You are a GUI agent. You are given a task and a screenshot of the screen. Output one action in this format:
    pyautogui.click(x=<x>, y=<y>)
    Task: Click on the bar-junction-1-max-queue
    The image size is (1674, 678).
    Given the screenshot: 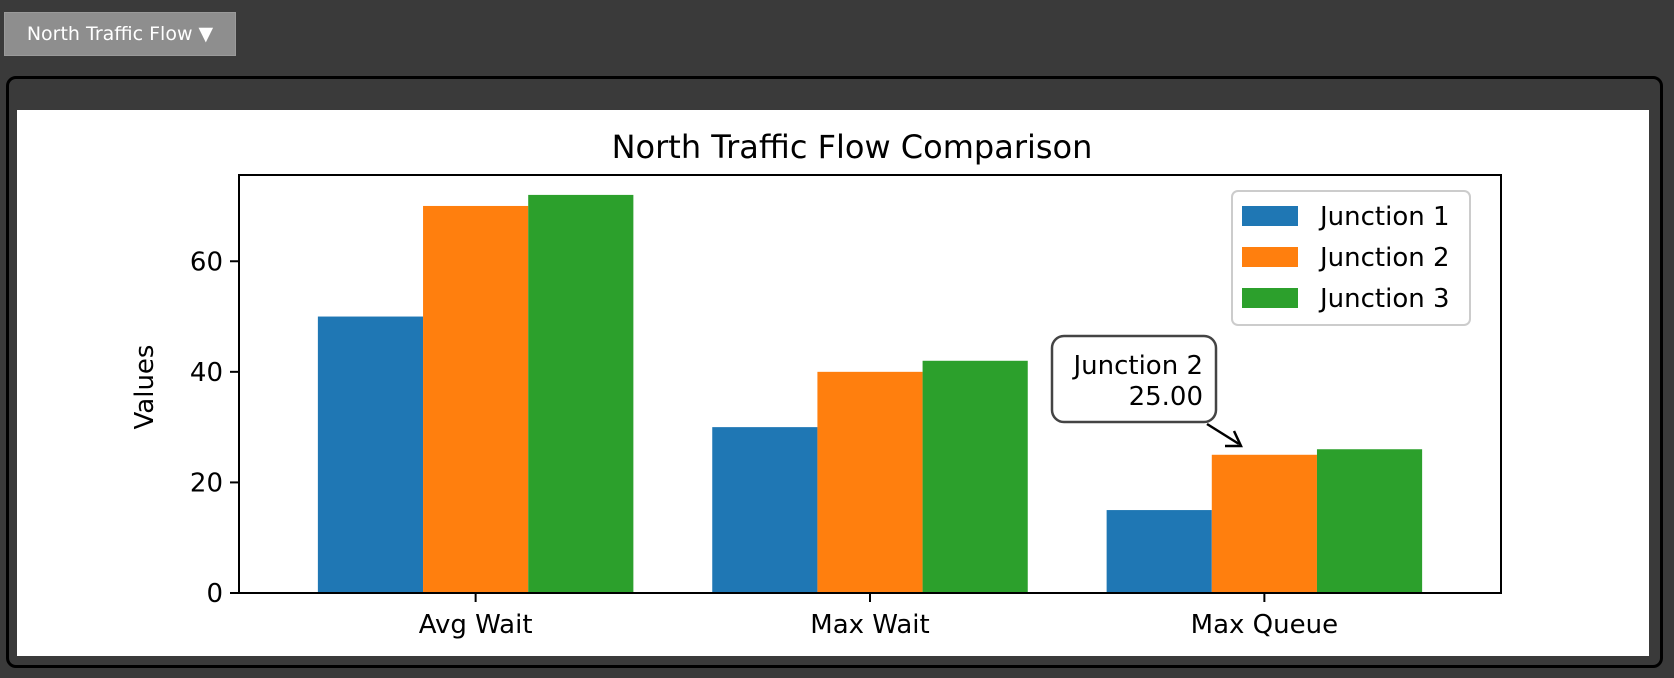 What is the action you would take?
    pyautogui.click(x=1159, y=551)
    